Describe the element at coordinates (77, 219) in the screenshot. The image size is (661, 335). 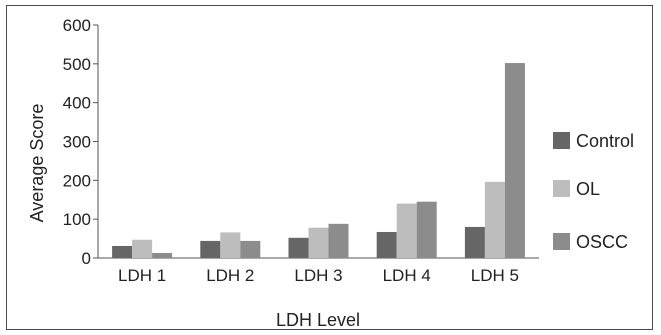
I see `y-tick-label: 100` at that location.